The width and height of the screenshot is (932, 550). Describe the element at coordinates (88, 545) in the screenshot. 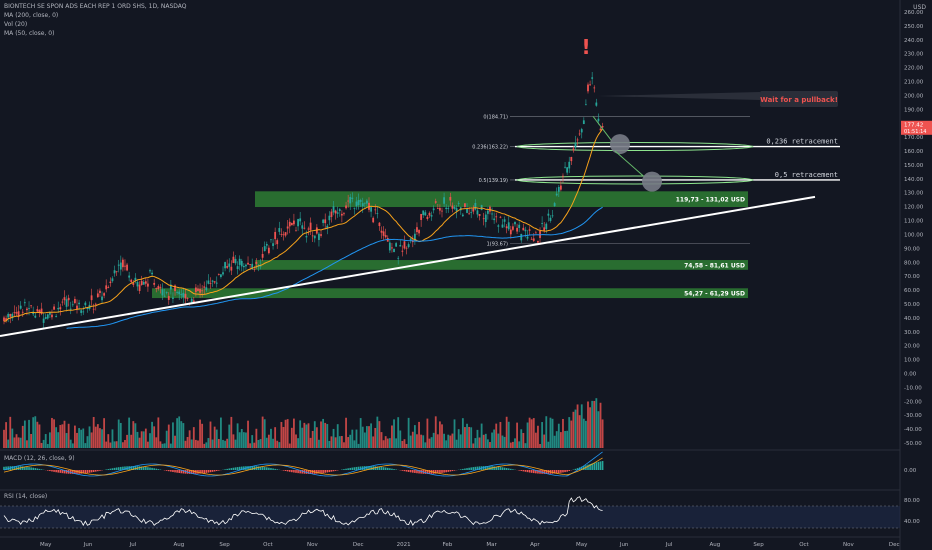

I see `time-tick-label: Jun` at that location.